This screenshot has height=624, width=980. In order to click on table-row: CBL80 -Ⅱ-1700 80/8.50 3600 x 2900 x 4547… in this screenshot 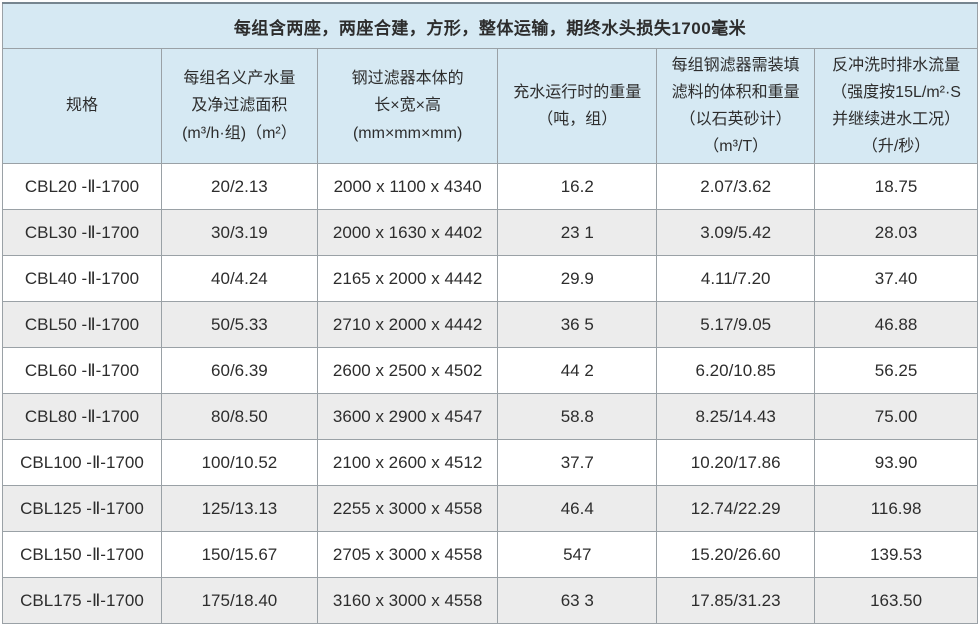, I will do `click(490, 416)`.